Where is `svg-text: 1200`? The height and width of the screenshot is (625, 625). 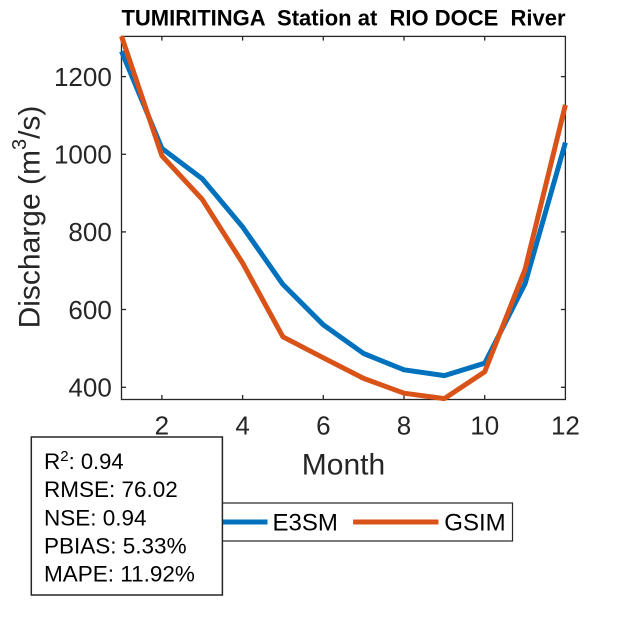 svg-text: 1200 is located at coordinates (83, 77).